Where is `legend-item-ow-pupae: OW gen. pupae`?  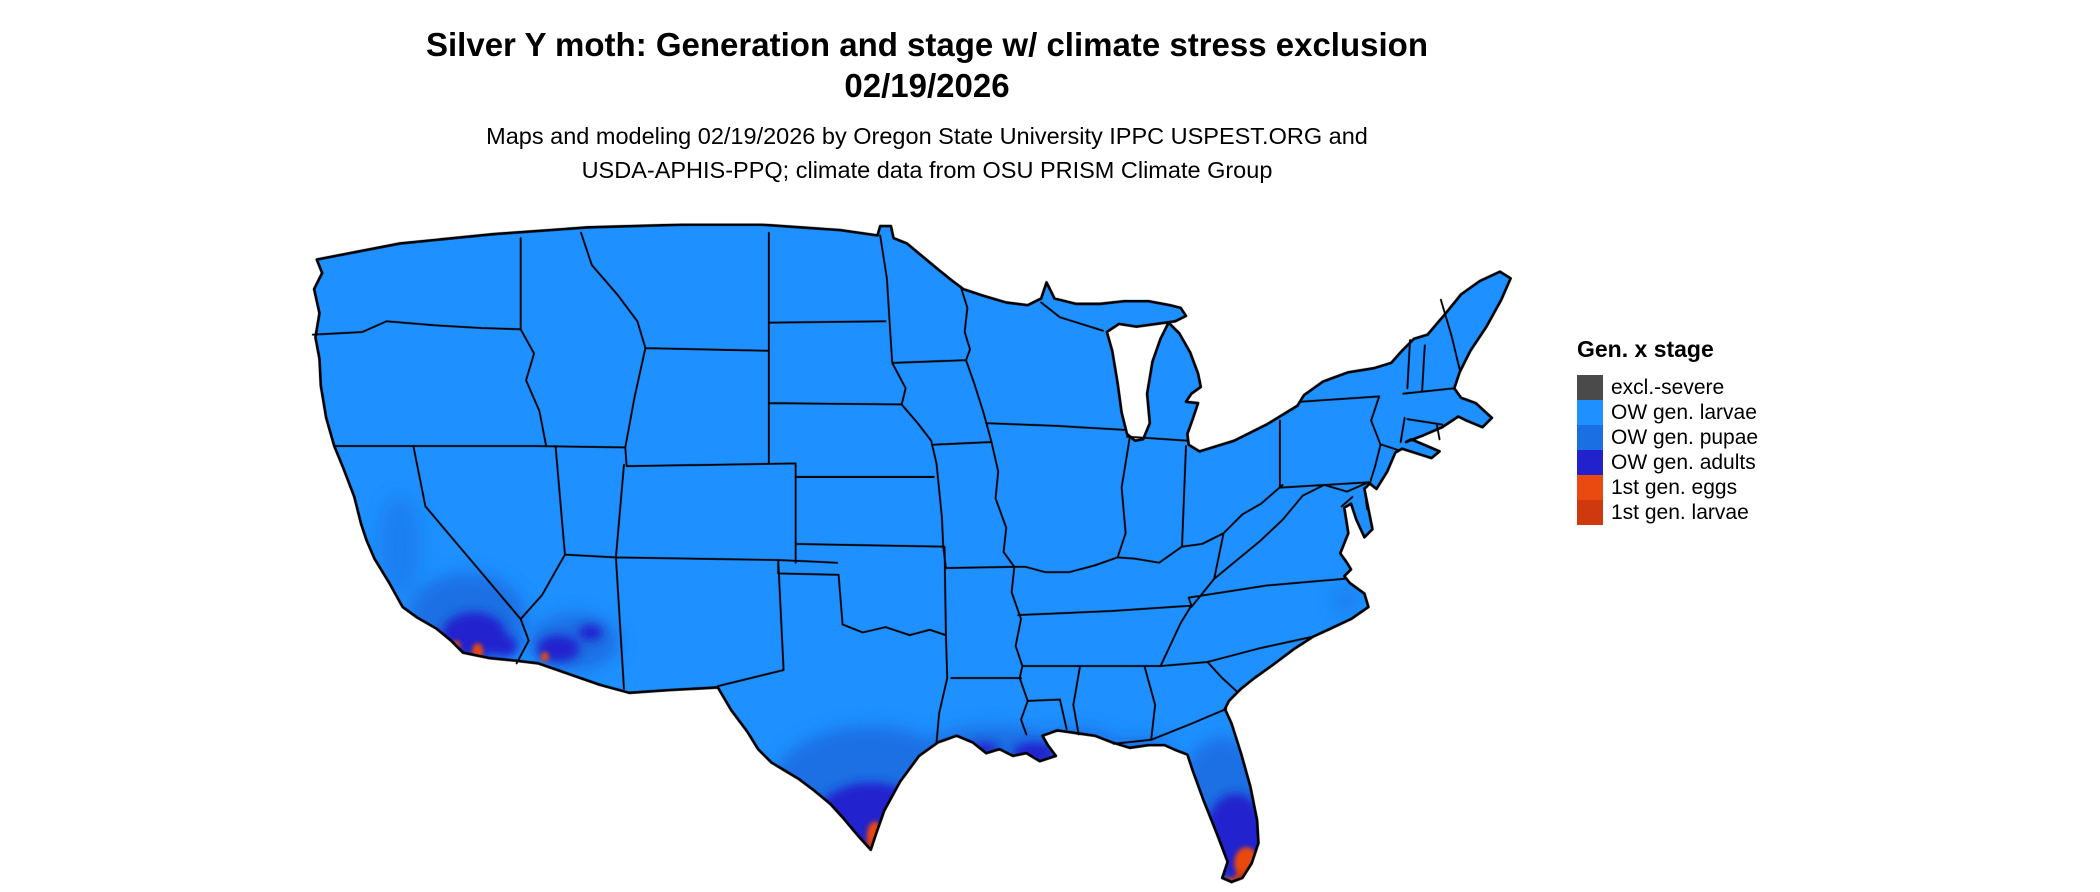 legend-item-ow-pupae: OW gen. pupae is located at coordinates (1667, 437).